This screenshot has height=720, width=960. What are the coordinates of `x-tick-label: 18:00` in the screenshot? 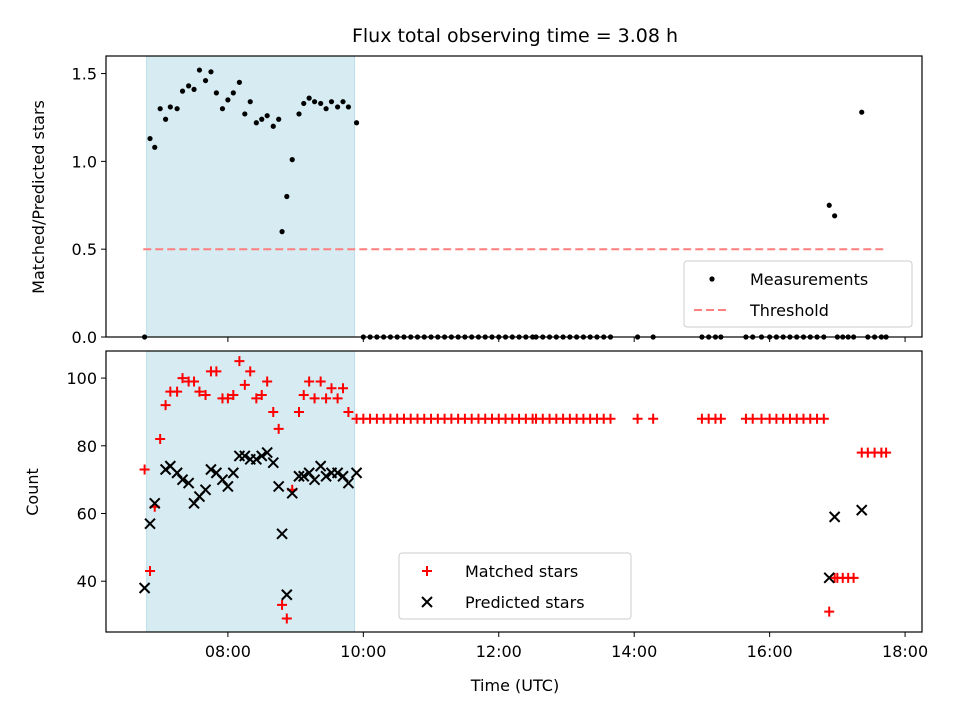 It's located at (905, 651).